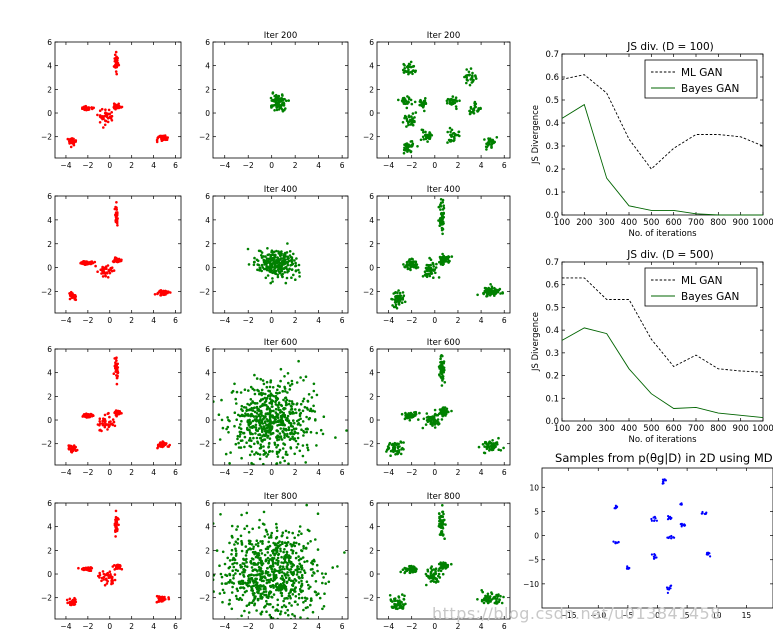 This screenshot has width=773, height=641. What do you see at coordinates (434, 320) in the screenshot?
I see `x-tick-label: 0` at bounding box center [434, 320].